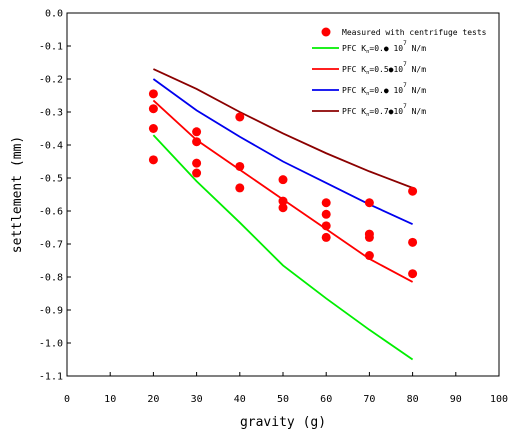 The image size is (515, 433). I want to click on x-tick-label: 0, so click(67, 399).